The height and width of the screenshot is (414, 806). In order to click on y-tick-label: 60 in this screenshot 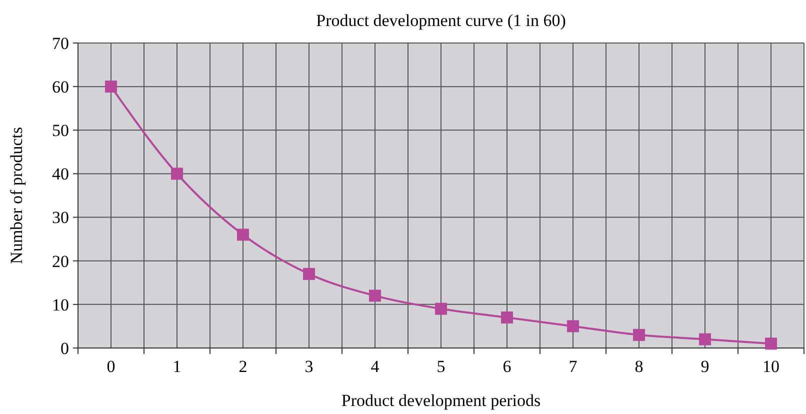, I will do `click(60, 87)`.